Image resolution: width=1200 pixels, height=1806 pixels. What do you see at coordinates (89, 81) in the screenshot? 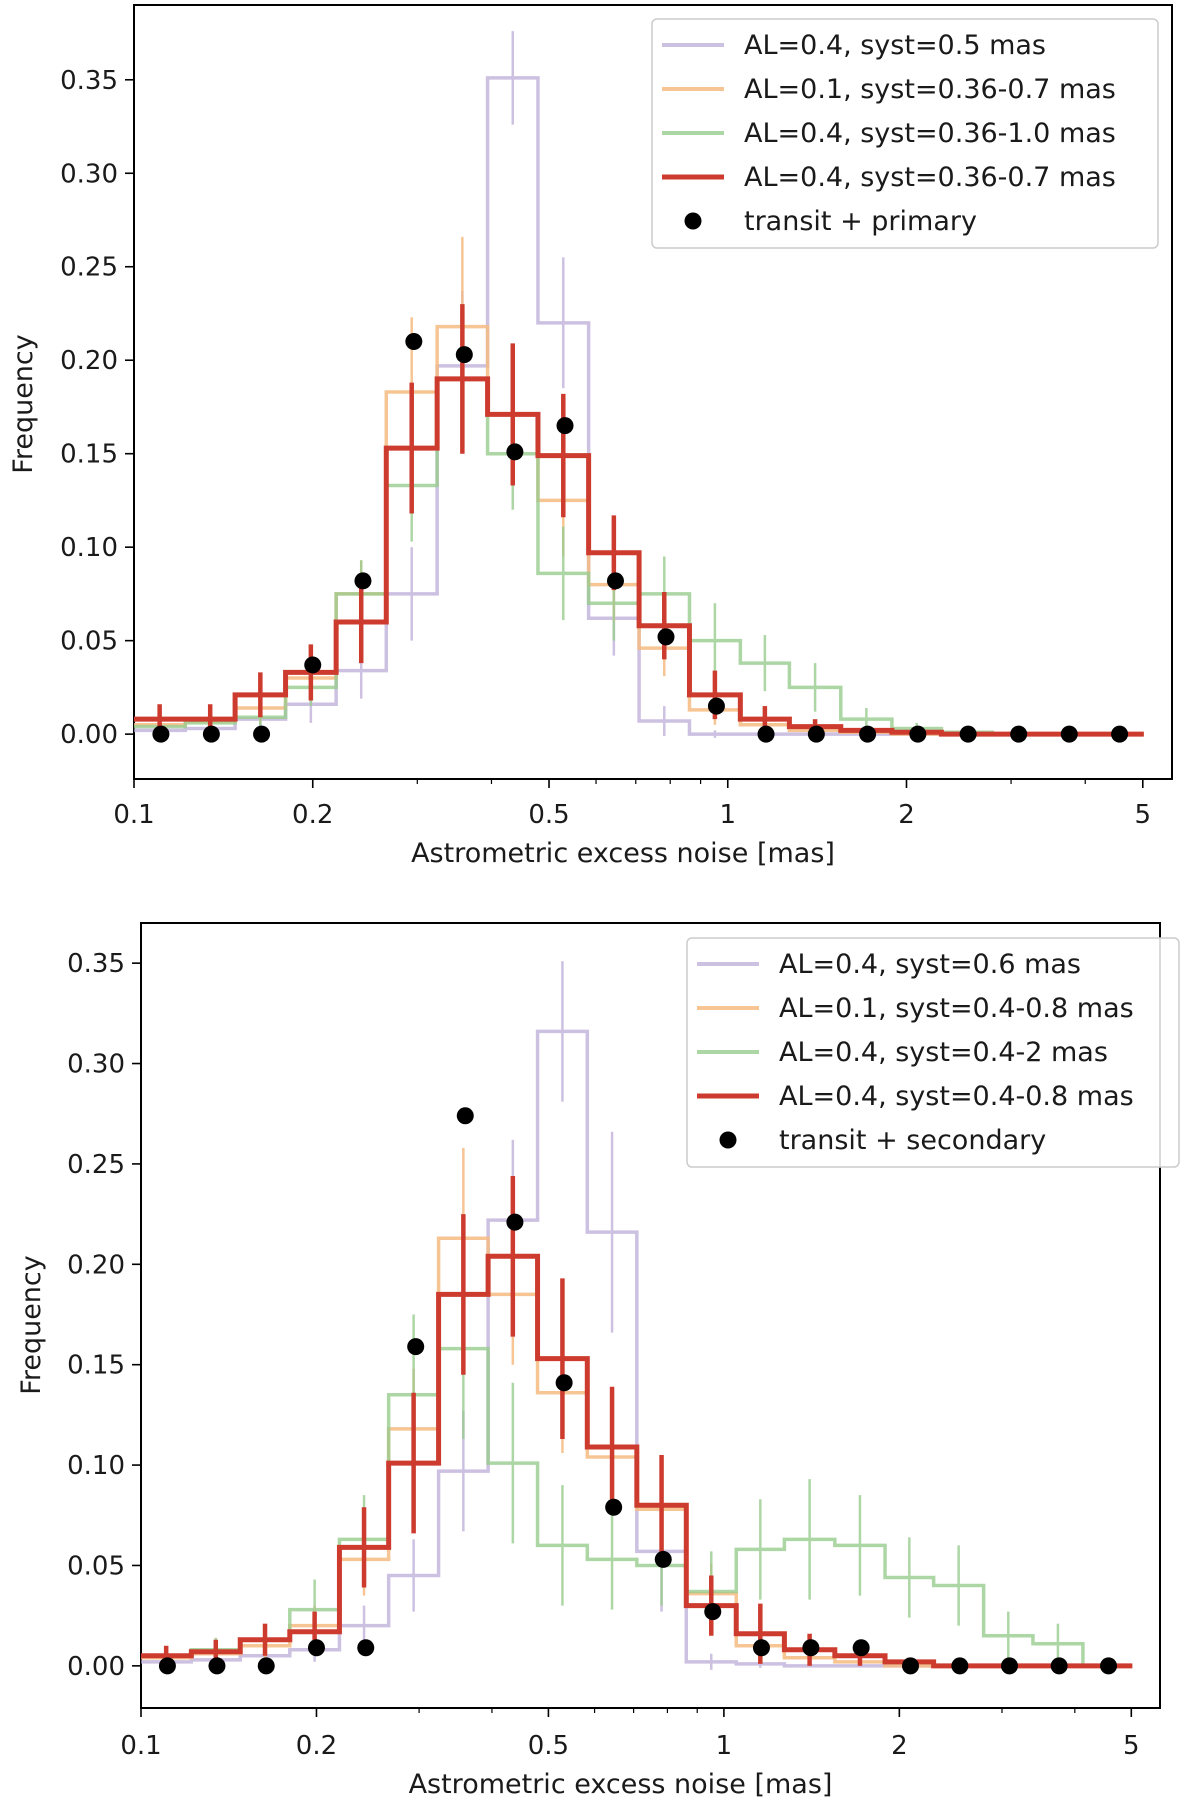
I see `panel1-y-tick-label: 0.35` at bounding box center [89, 81].